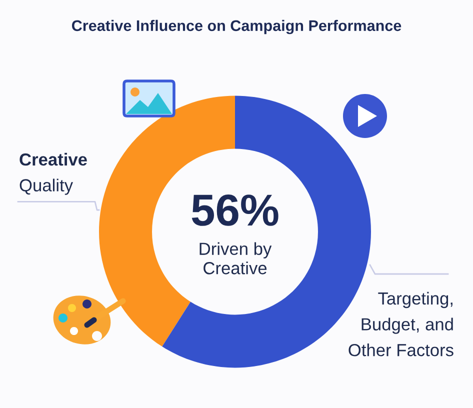 This screenshot has height=408, width=473. What do you see at coordinates (53, 173) in the screenshot?
I see `slice-label: Creative Quality` at bounding box center [53, 173].